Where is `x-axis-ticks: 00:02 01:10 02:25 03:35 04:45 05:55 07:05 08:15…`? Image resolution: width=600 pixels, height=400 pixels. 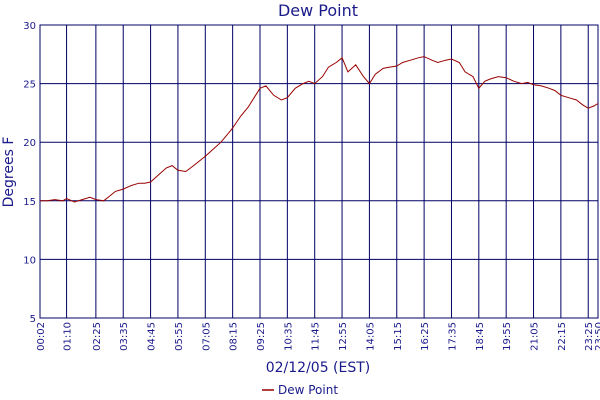 x-axis-ticks: 00:02 01:10 02:25 03:35 04:45 05:55 07:05 08:15… is located at coordinates (318, 336).